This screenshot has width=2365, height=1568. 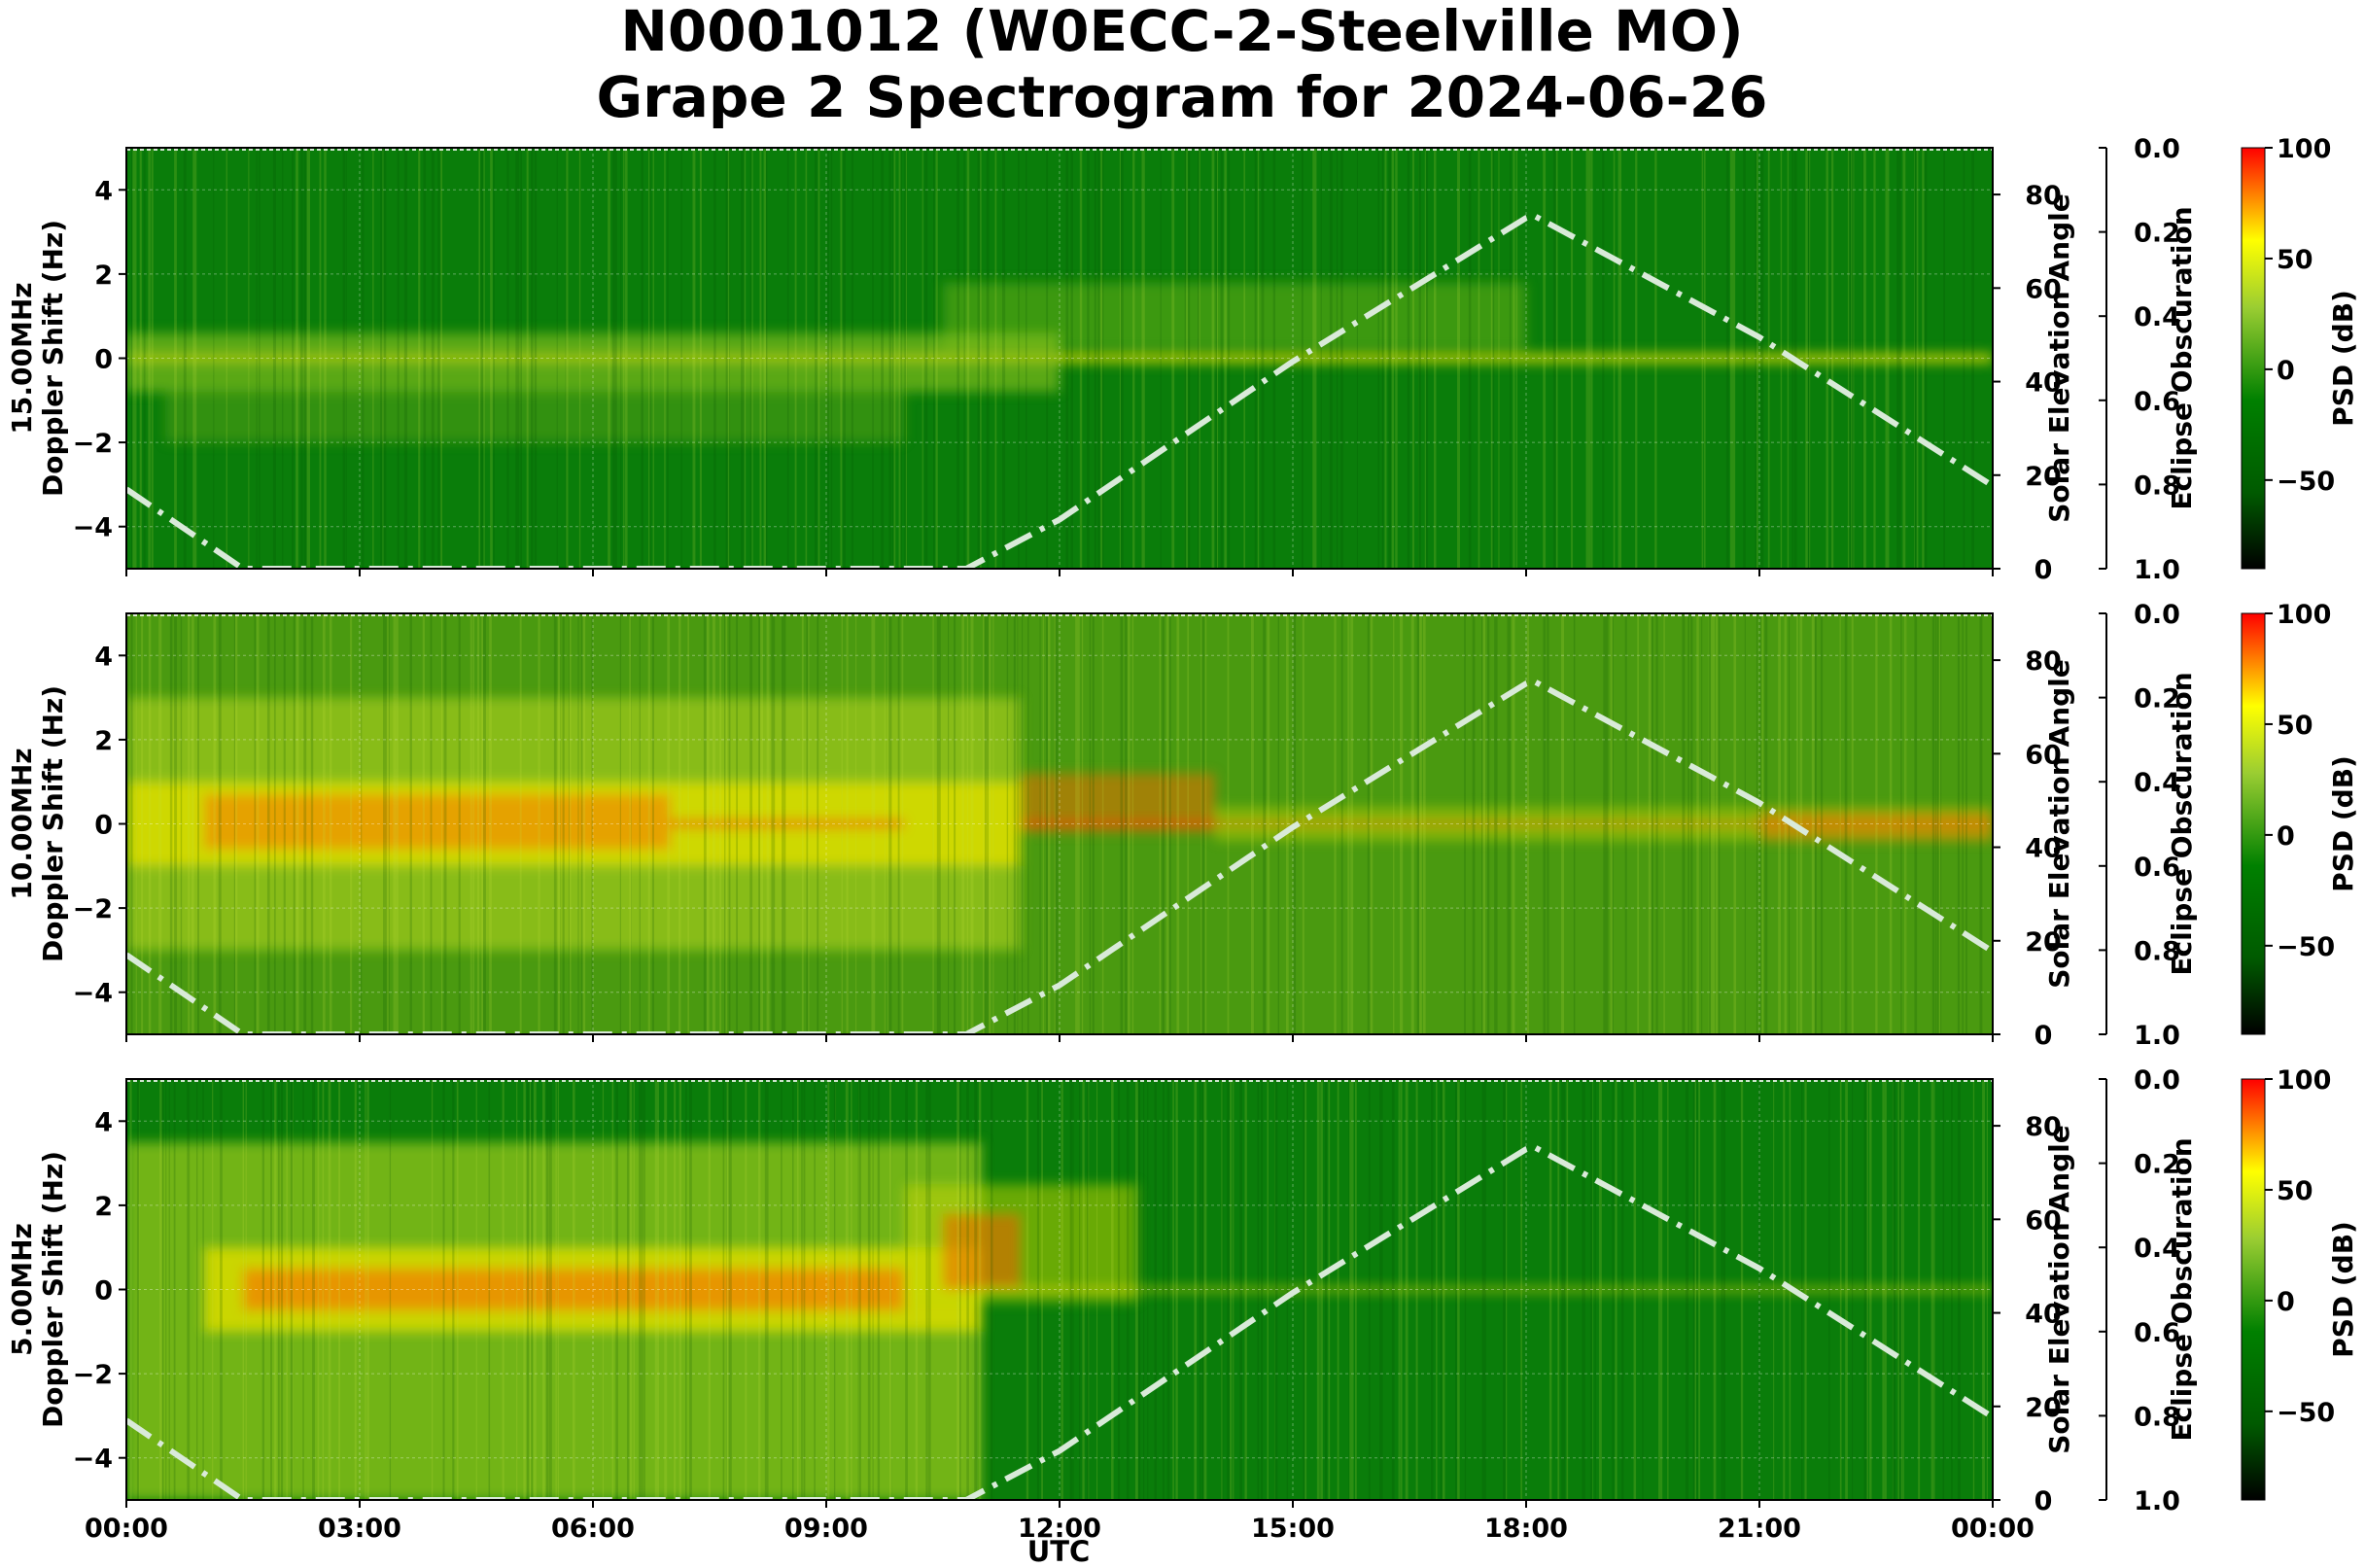 I want to click on frequency-label: 15.00MHz, so click(x=22, y=358).